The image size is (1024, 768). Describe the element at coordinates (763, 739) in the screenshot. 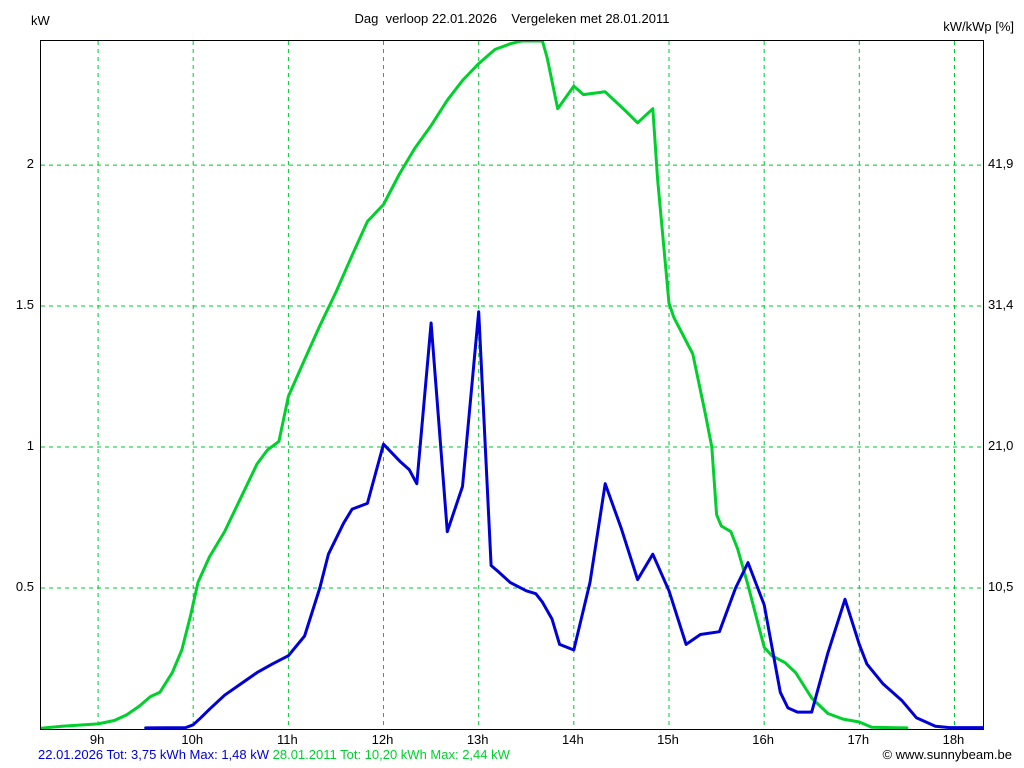

I see `x-axis-tick: 16h` at that location.